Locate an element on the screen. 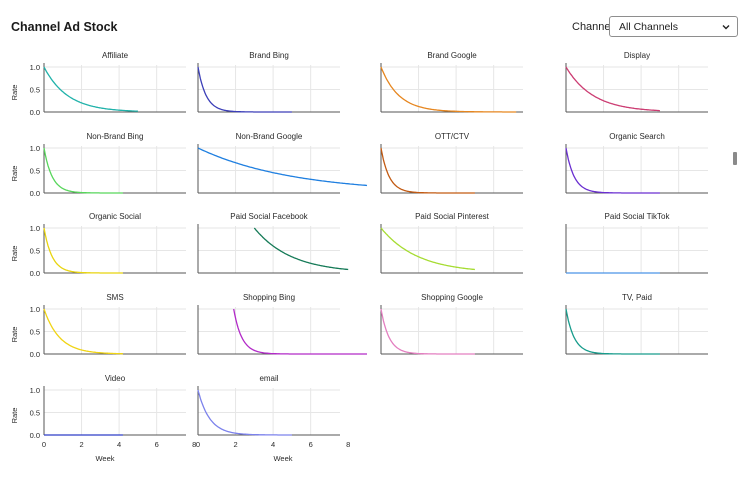  series-line-non-brand-google is located at coordinates (282, 167).